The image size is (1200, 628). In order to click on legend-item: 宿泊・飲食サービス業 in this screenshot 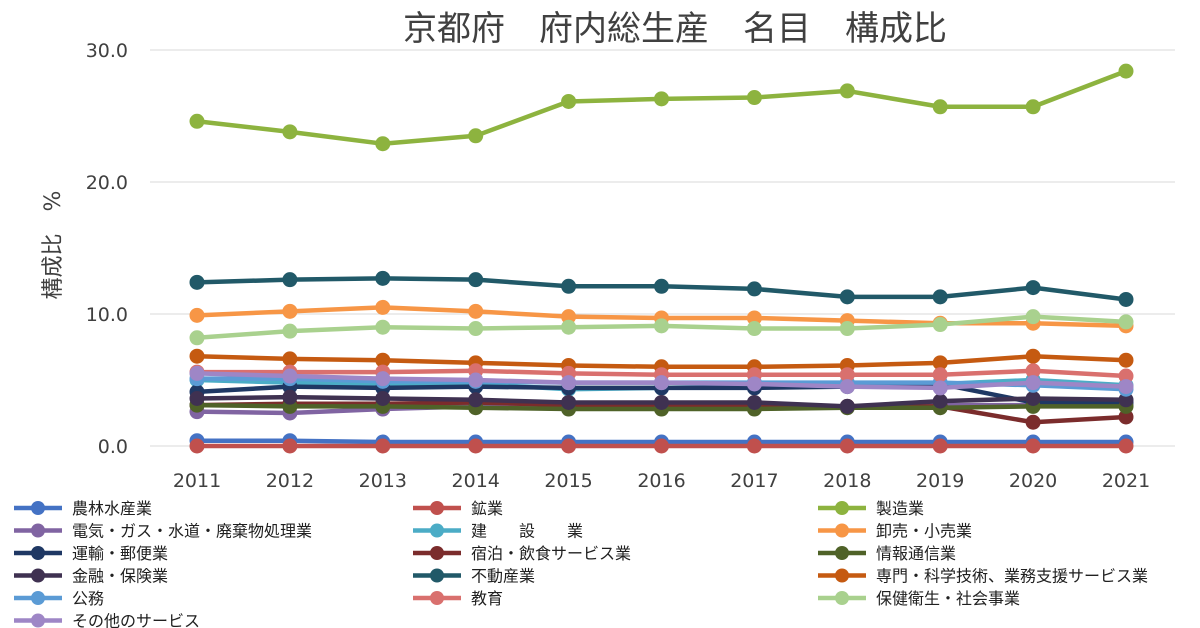, I will do `click(522, 553)`.